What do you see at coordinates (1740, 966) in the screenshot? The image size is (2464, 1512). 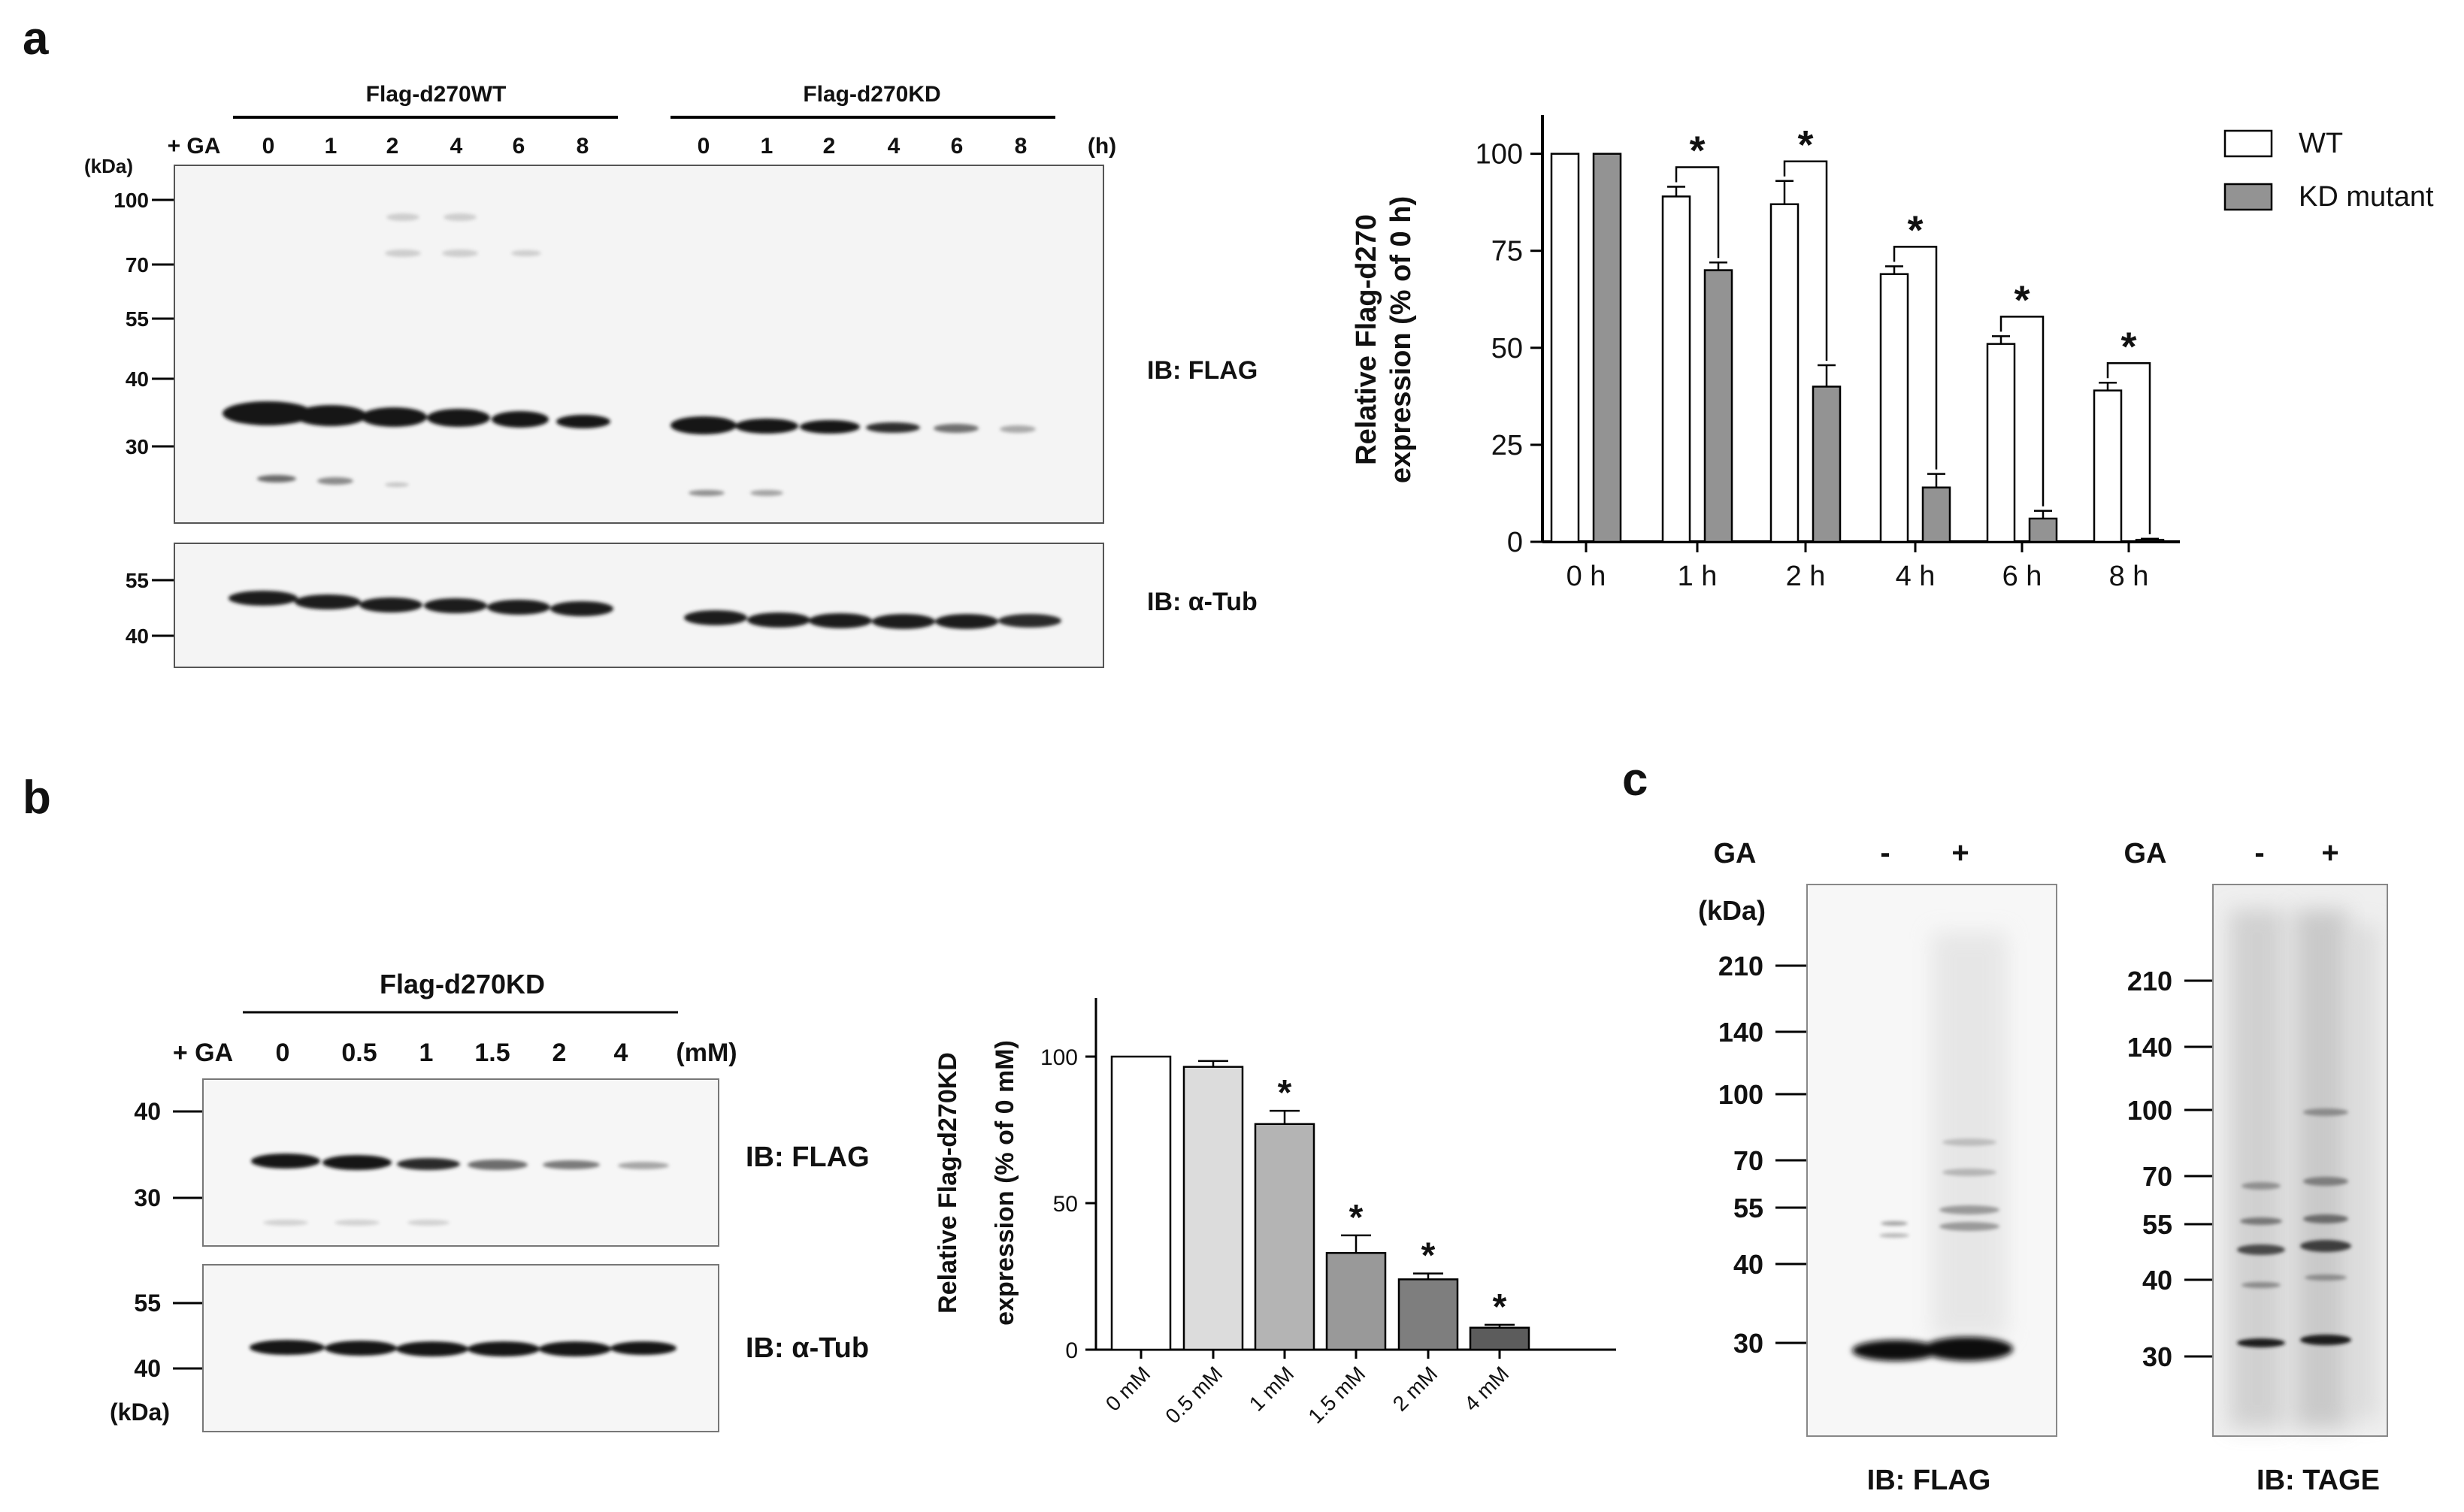 I see `marker-label: 210` at bounding box center [1740, 966].